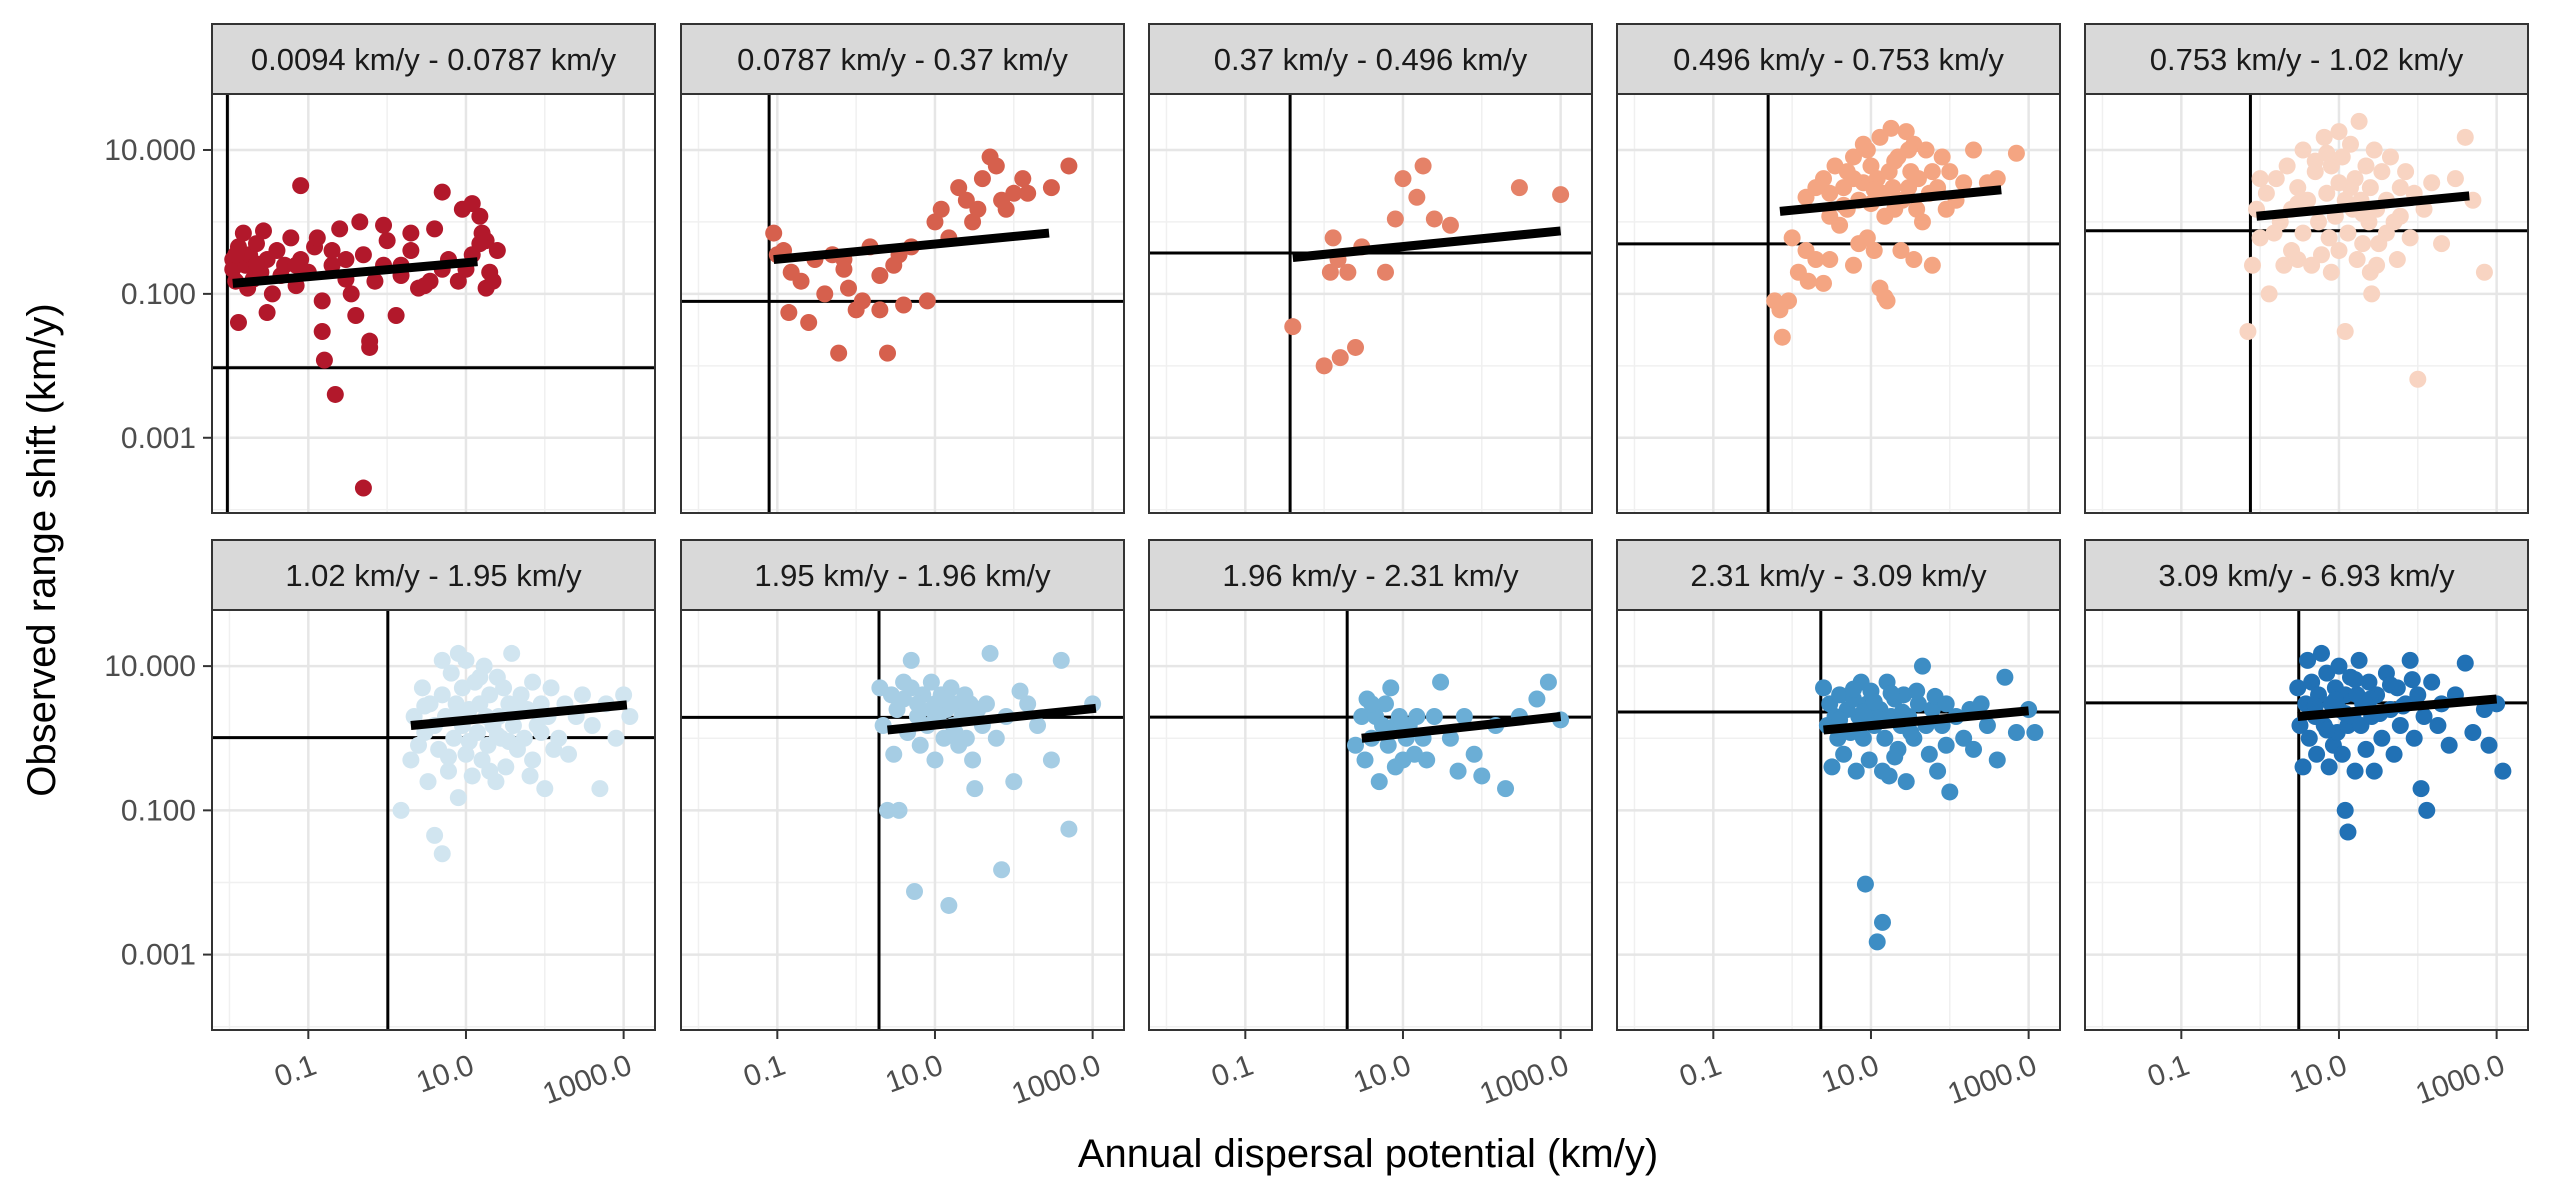  Describe the element at coordinates (902, 59) in the screenshot. I see `facet-strip-label: 0.0787 km/y - 0.37 km/y` at that location.